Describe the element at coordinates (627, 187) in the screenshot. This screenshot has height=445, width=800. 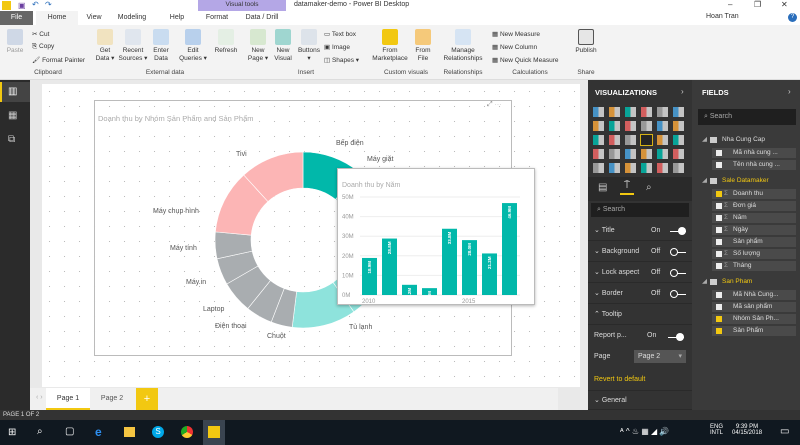
I see `format-paint-roller-icon: ⍑` at that location.